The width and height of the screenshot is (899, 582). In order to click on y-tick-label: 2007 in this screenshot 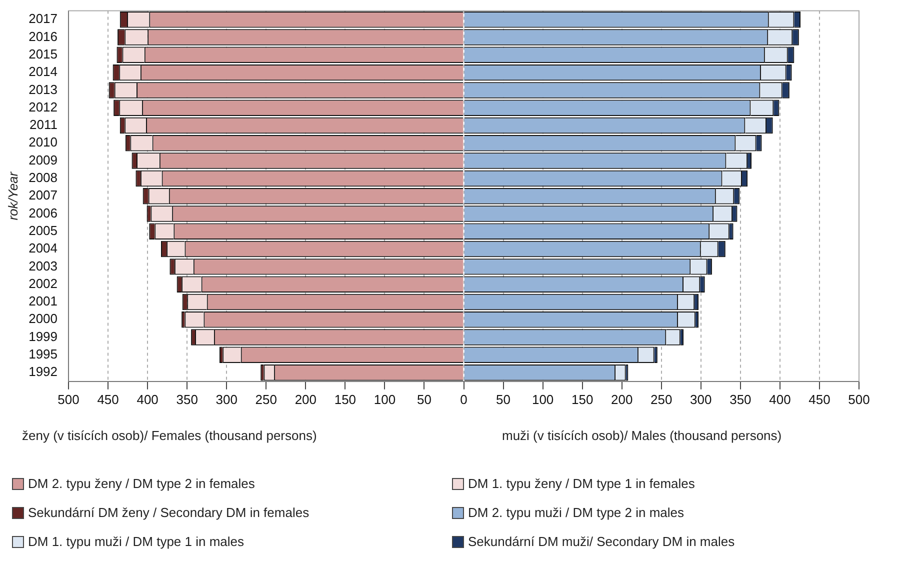, I will do `click(43, 195)`.